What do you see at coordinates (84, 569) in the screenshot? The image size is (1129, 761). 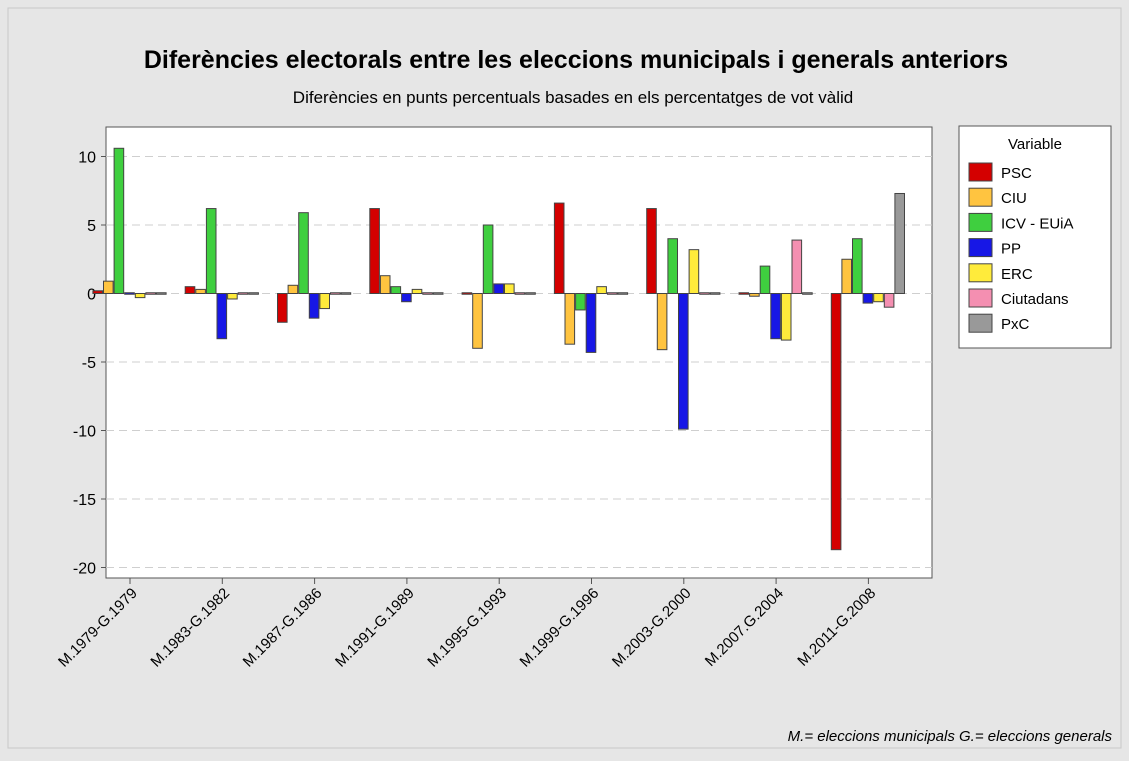 I see `y-tick-label: -20` at bounding box center [84, 569].